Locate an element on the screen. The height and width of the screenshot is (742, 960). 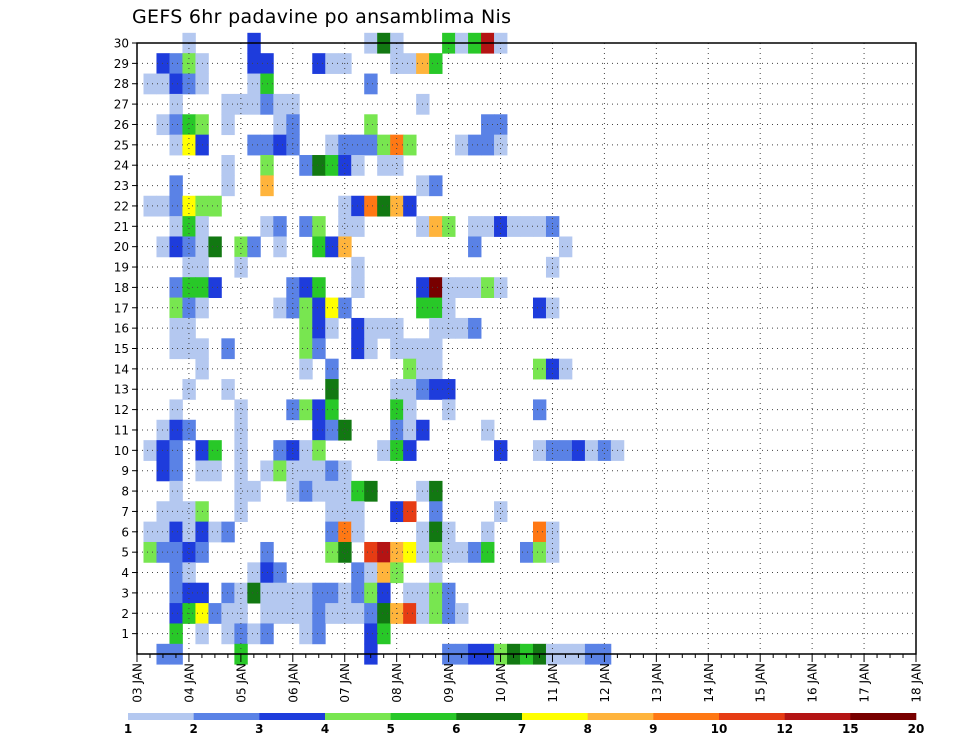
y-tick-label: 22 is located at coordinates (121, 206).